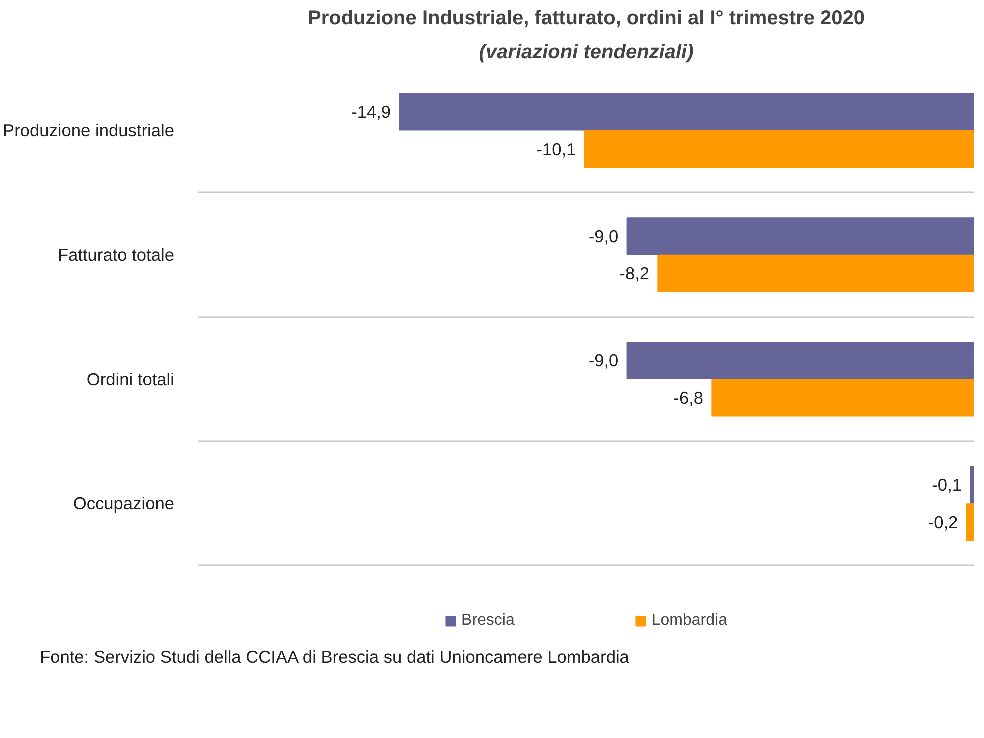 The width and height of the screenshot is (984, 738). What do you see at coordinates (116, 255) in the screenshot?
I see `y-tick-label: Fatturato totale` at bounding box center [116, 255].